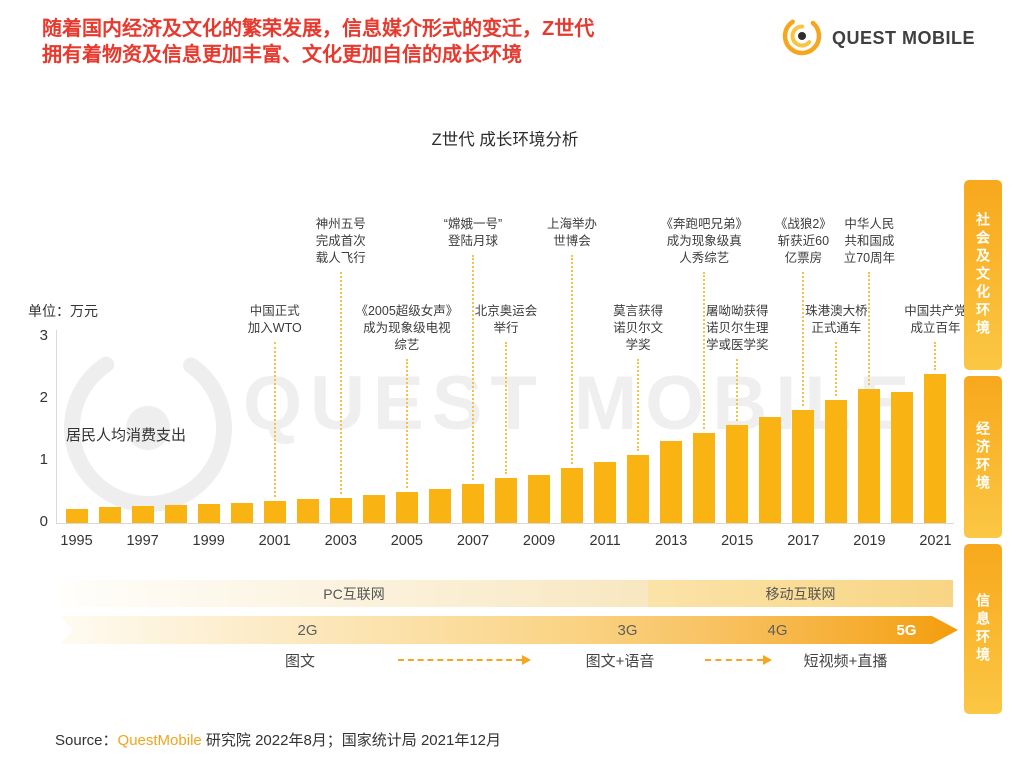 The width and height of the screenshot is (1024, 768). Describe the element at coordinates (539, 541) in the screenshot. I see `x-tick-label: 2009` at that location.